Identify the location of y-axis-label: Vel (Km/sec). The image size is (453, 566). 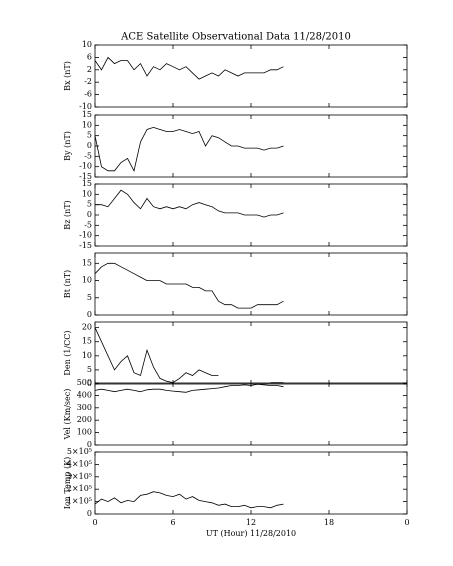
(67, 415).